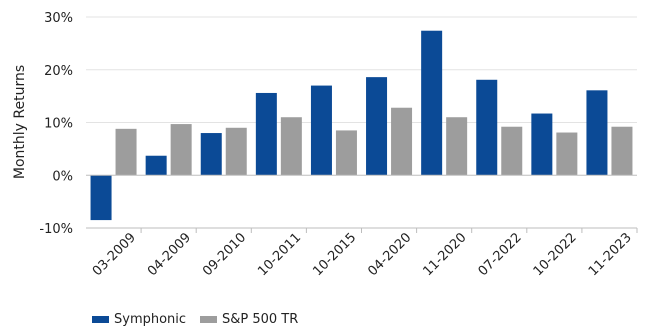  I want to click on bar-symphonic-09-2010, so click(211, 154).